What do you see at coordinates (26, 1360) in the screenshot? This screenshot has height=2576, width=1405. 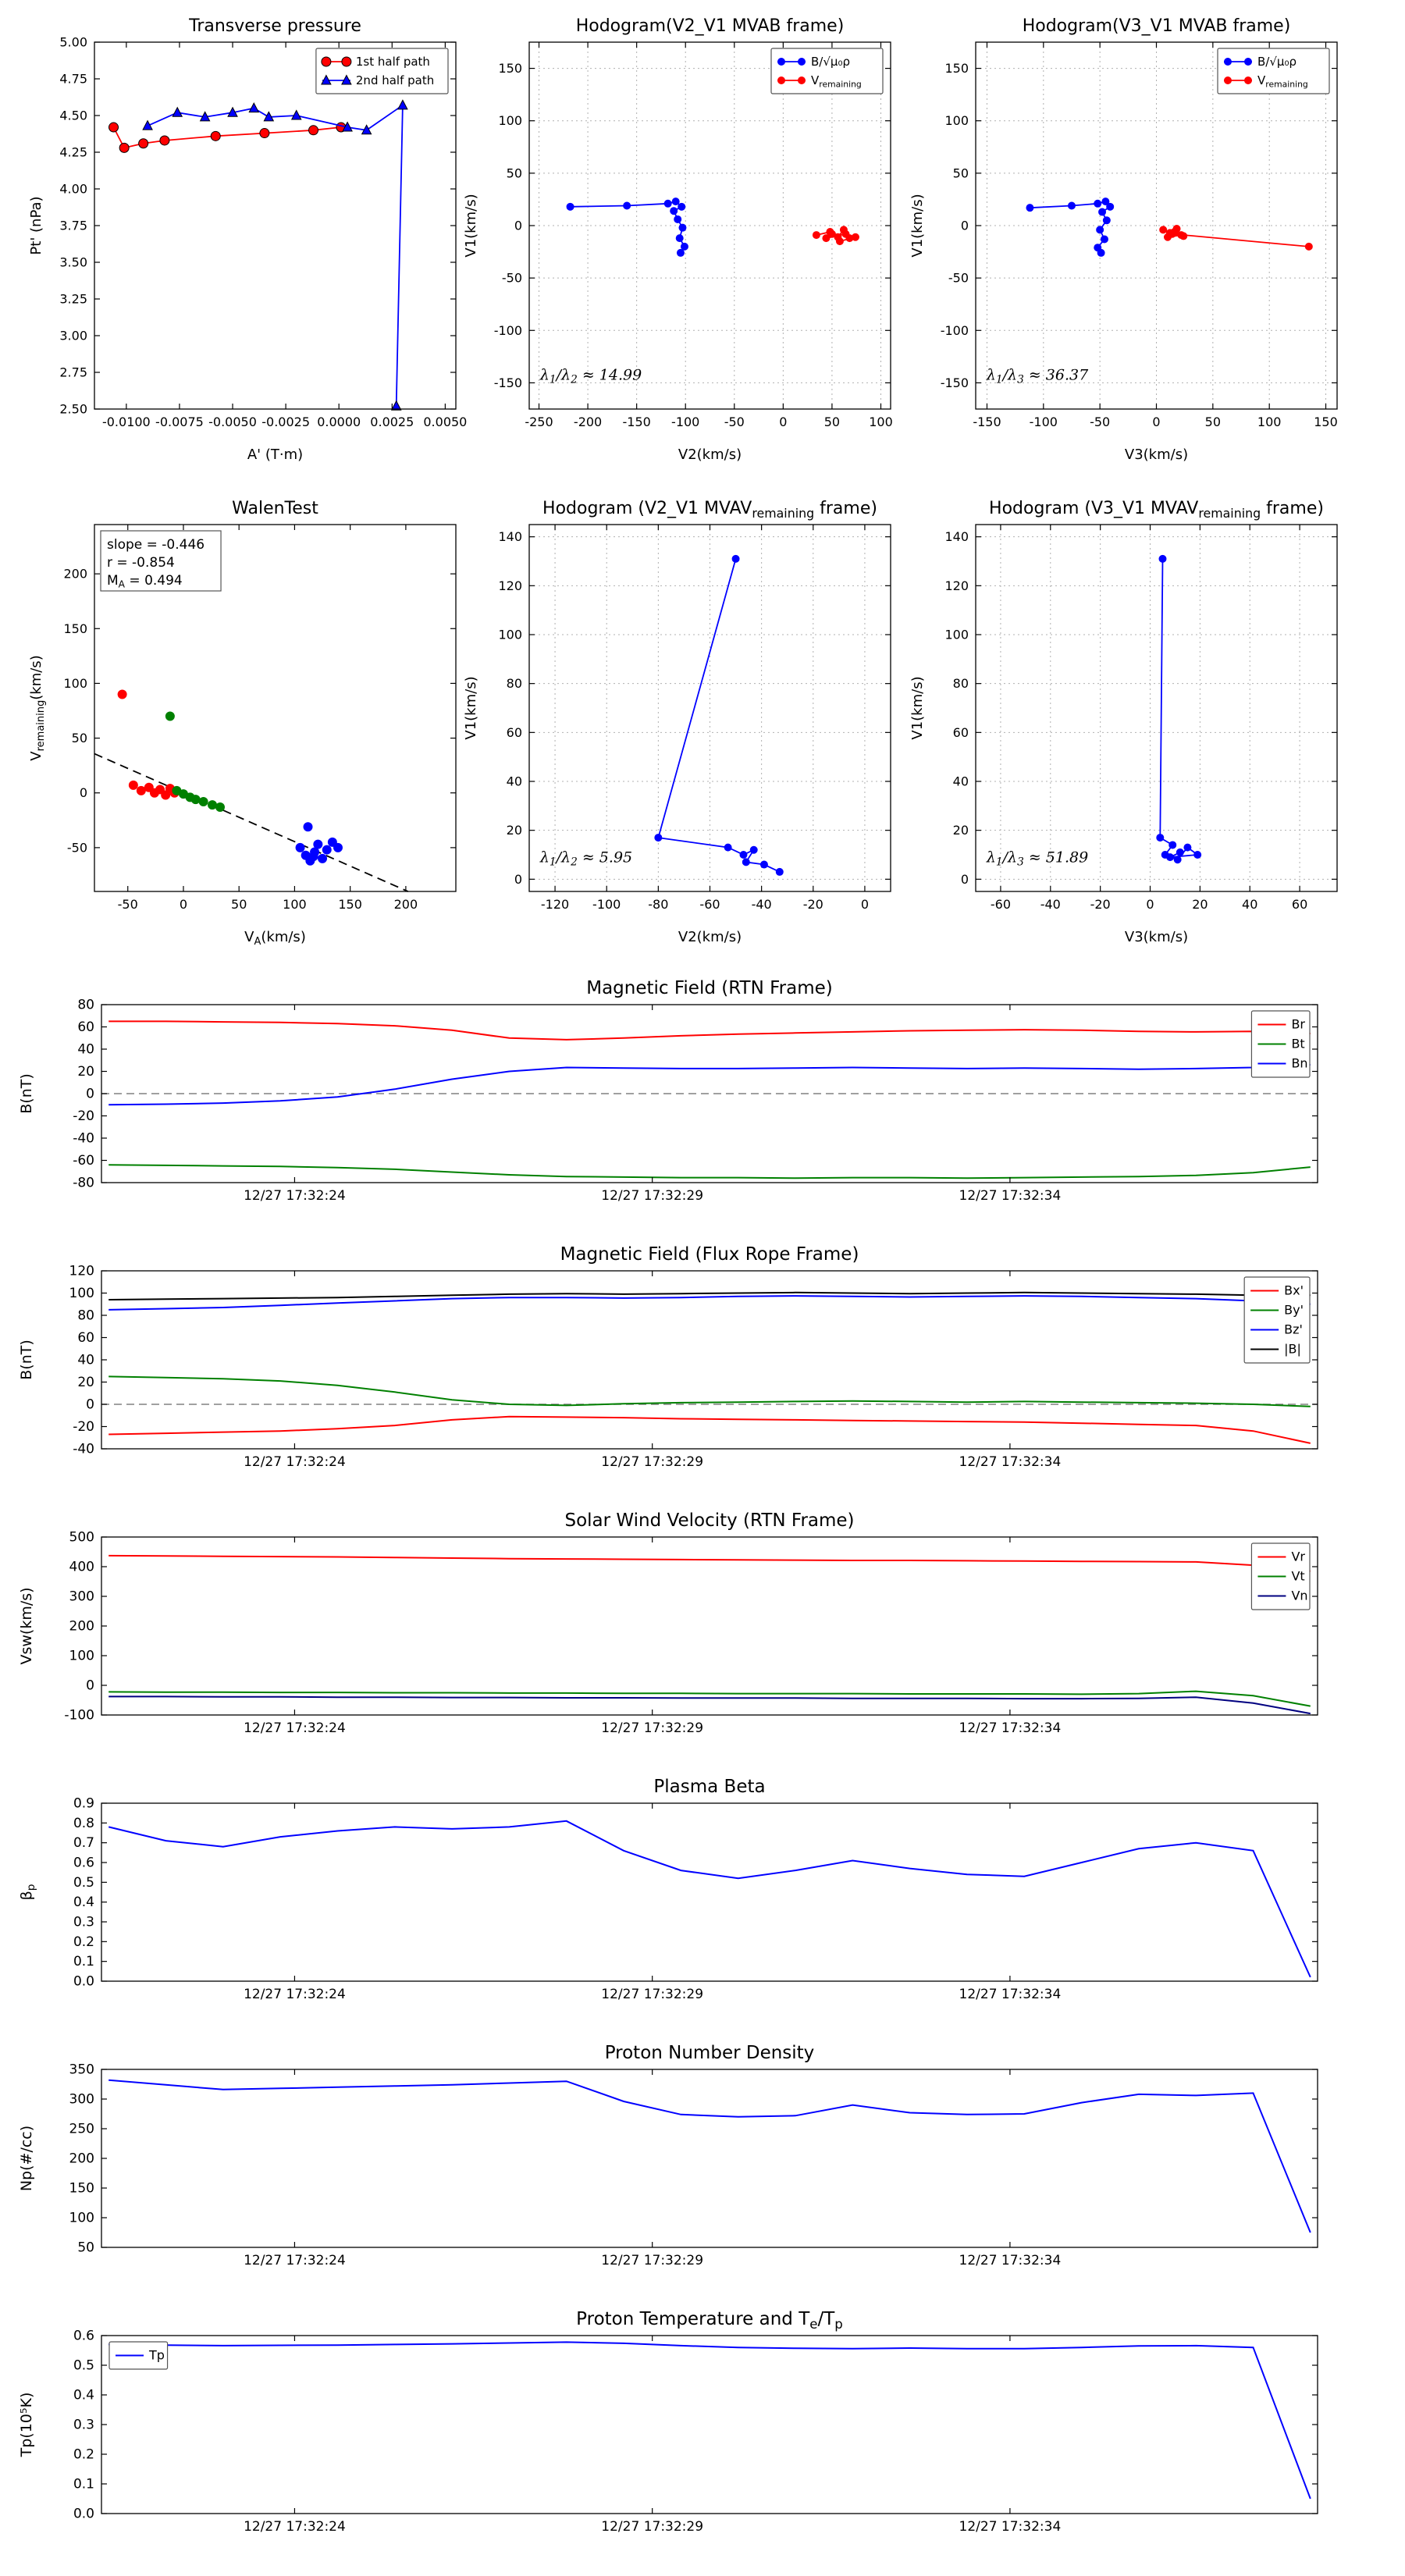 I see `y-axis-label: B(nT)` at bounding box center [26, 1360].